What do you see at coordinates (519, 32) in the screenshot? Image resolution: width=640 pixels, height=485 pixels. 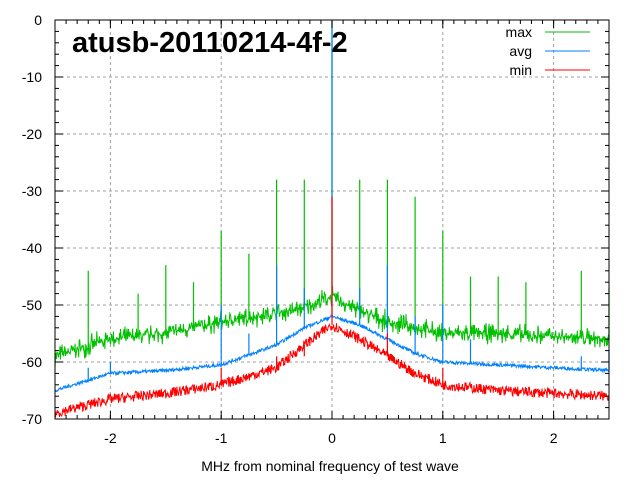 I see `legend-label-max: max` at bounding box center [519, 32].